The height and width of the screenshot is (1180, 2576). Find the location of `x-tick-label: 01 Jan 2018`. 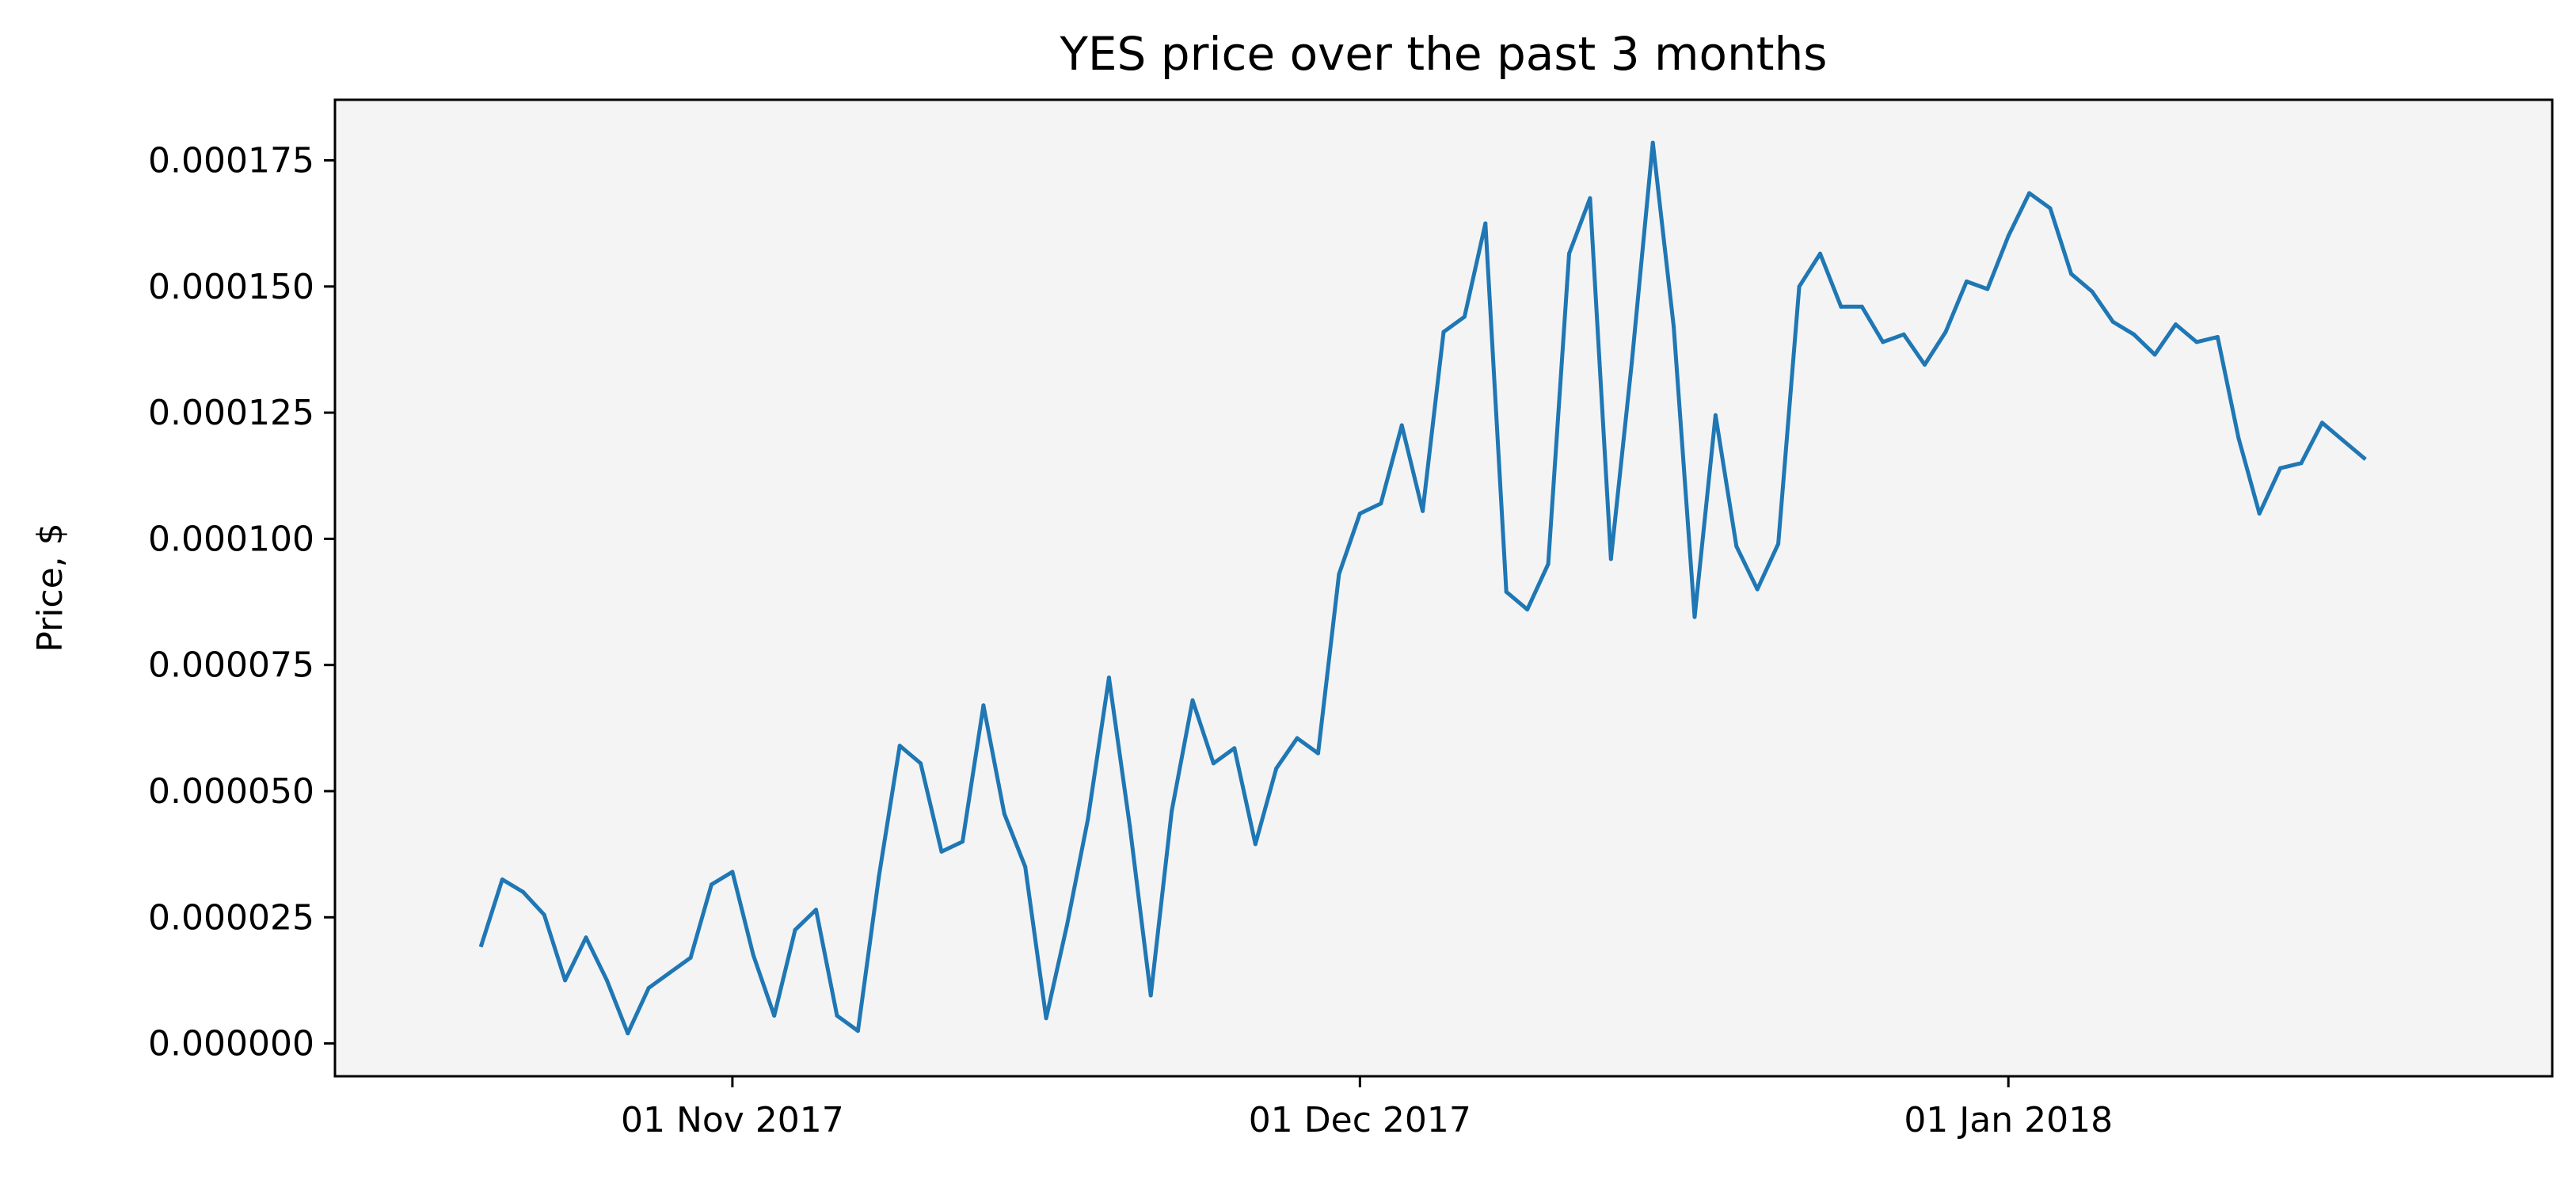

x-tick-label: 01 Jan 2018 is located at coordinates (2008, 1120).